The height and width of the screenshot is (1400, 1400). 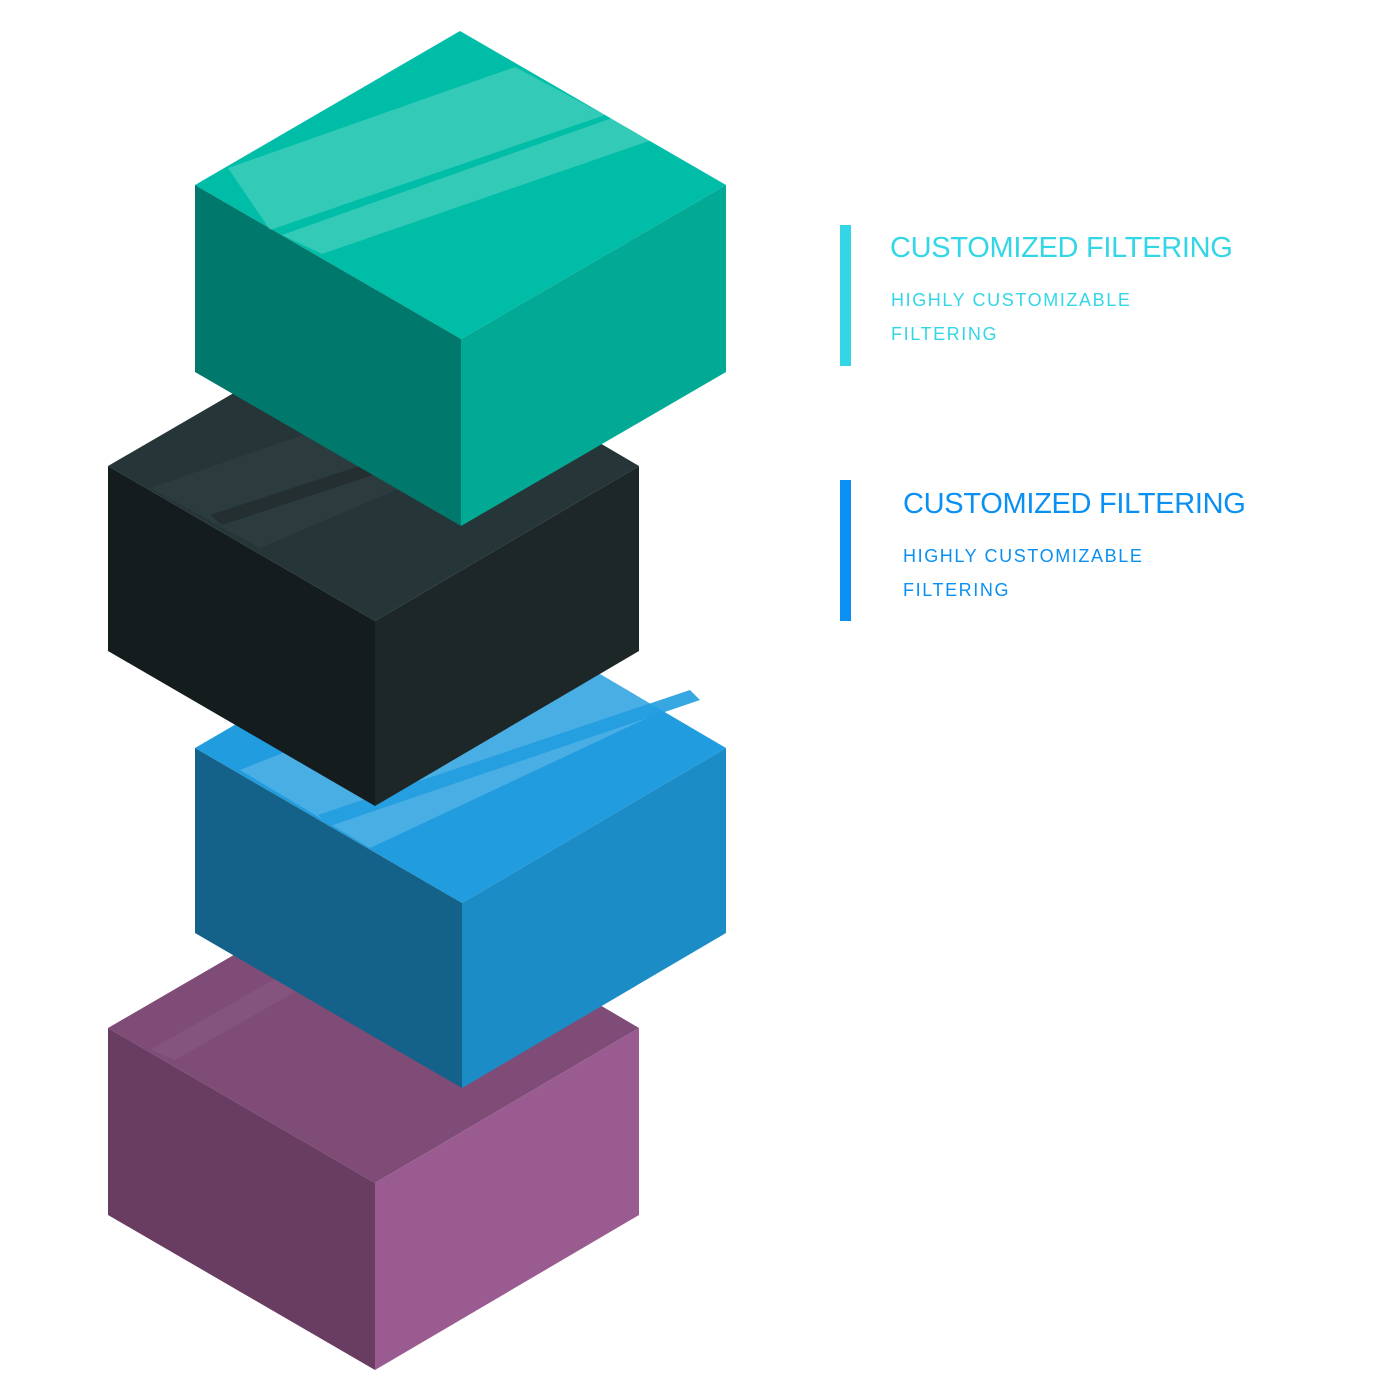 What do you see at coordinates (1011, 317) in the screenshot?
I see `feature-1-description: HIGHLY CUSTOMIZABLE FILTERING` at bounding box center [1011, 317].